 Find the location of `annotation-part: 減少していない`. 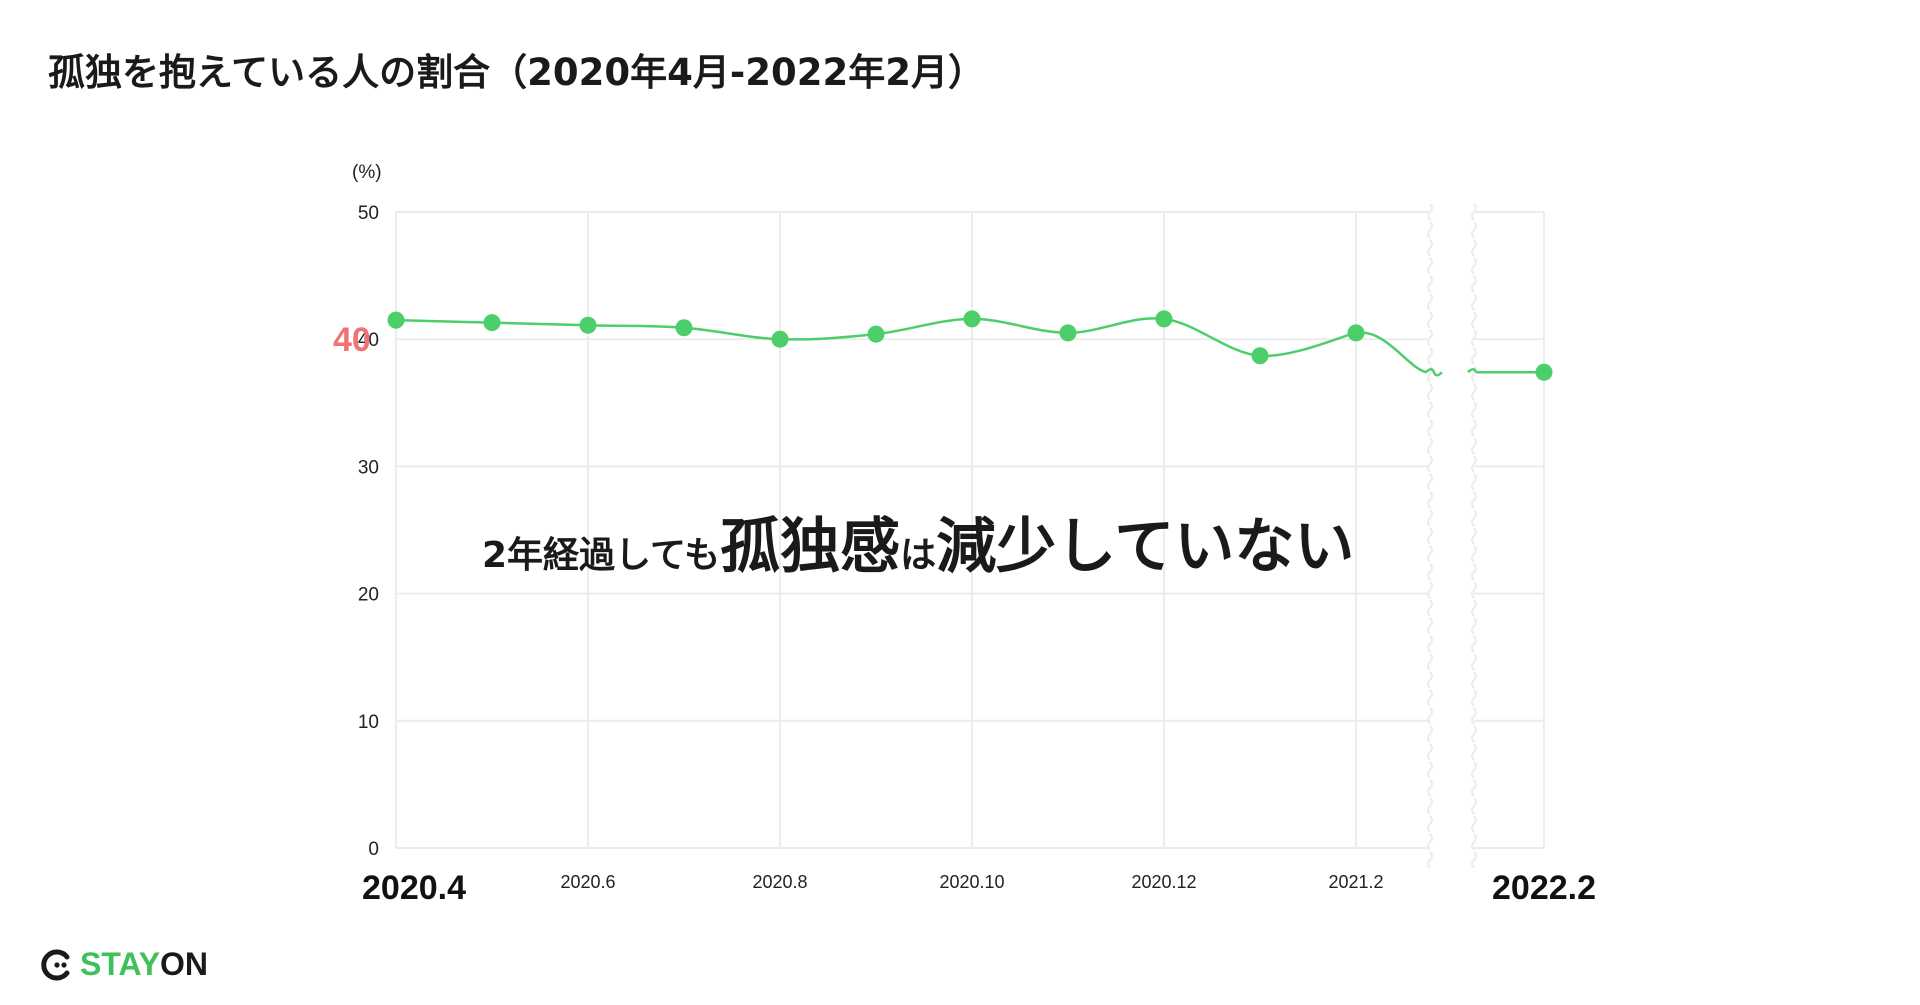

annotation-part: 減少していない is located at coordinates (1145, 547).